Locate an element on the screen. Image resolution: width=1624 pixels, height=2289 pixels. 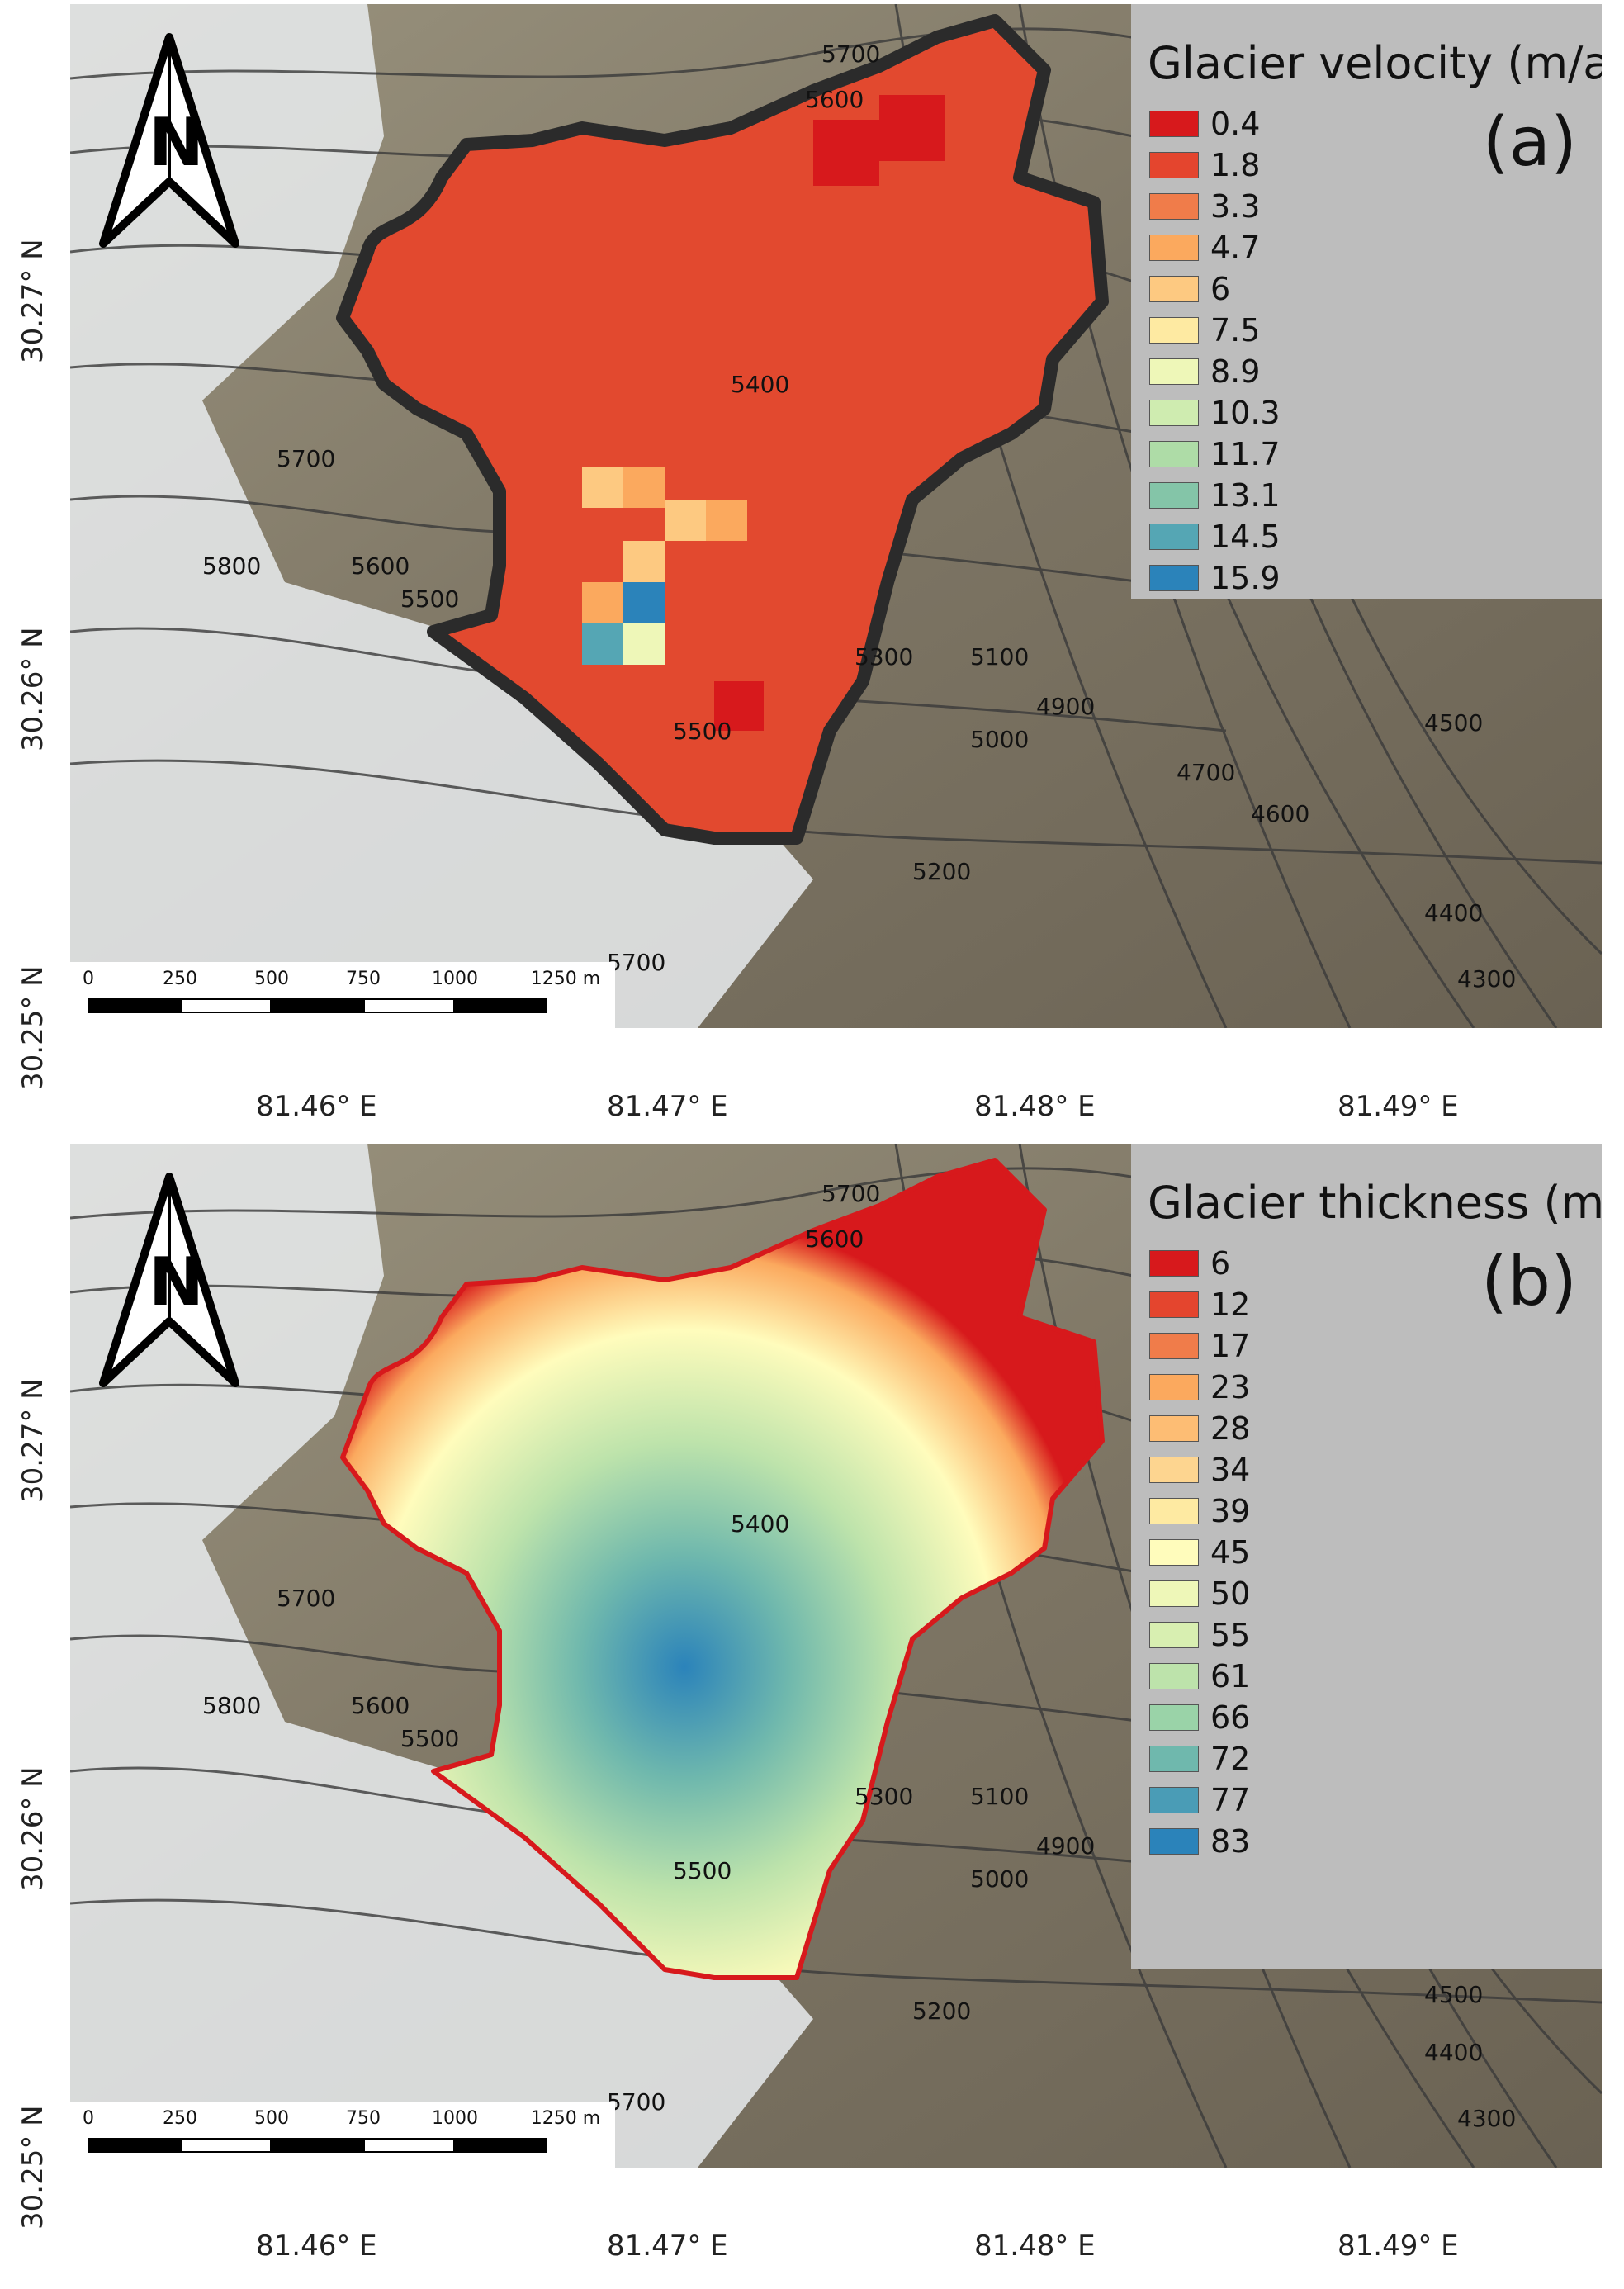
legend-item: 11.7 is located at coordinates (1215, 455).